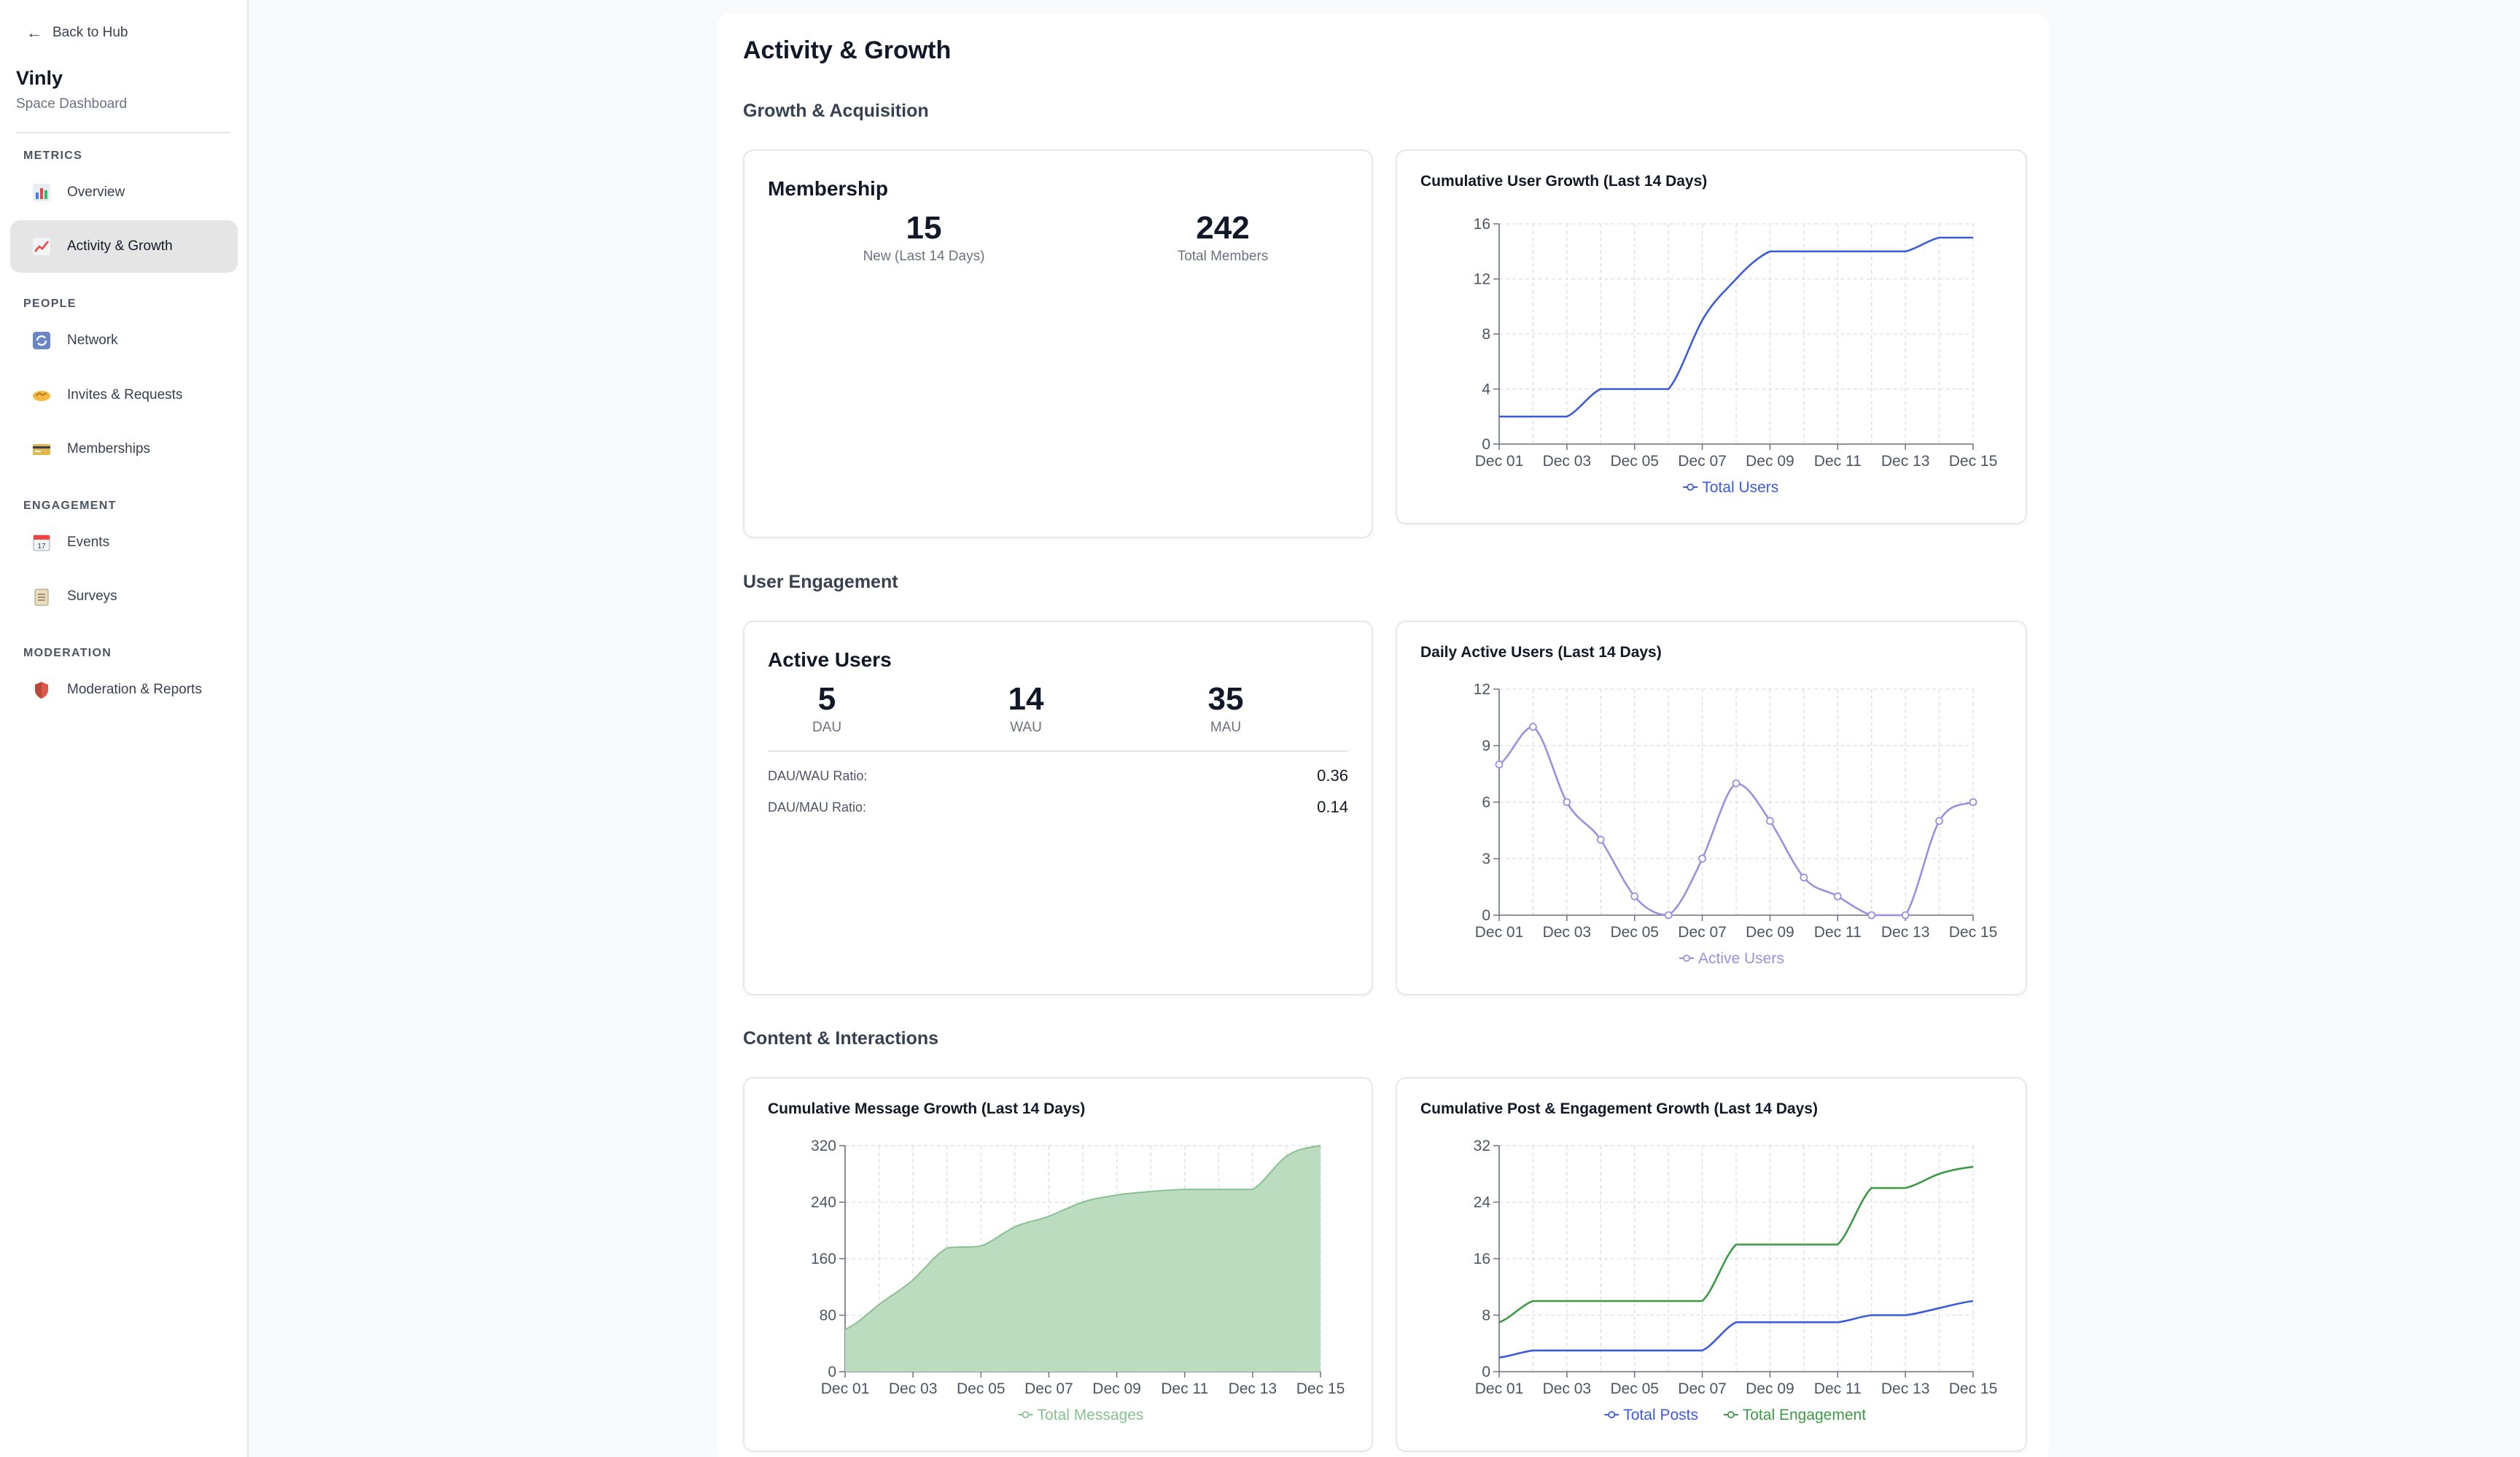  Describe the element at coordinates (124, 193) in the screenshot. I see `sidebar-item-overview: Overview` at that location.